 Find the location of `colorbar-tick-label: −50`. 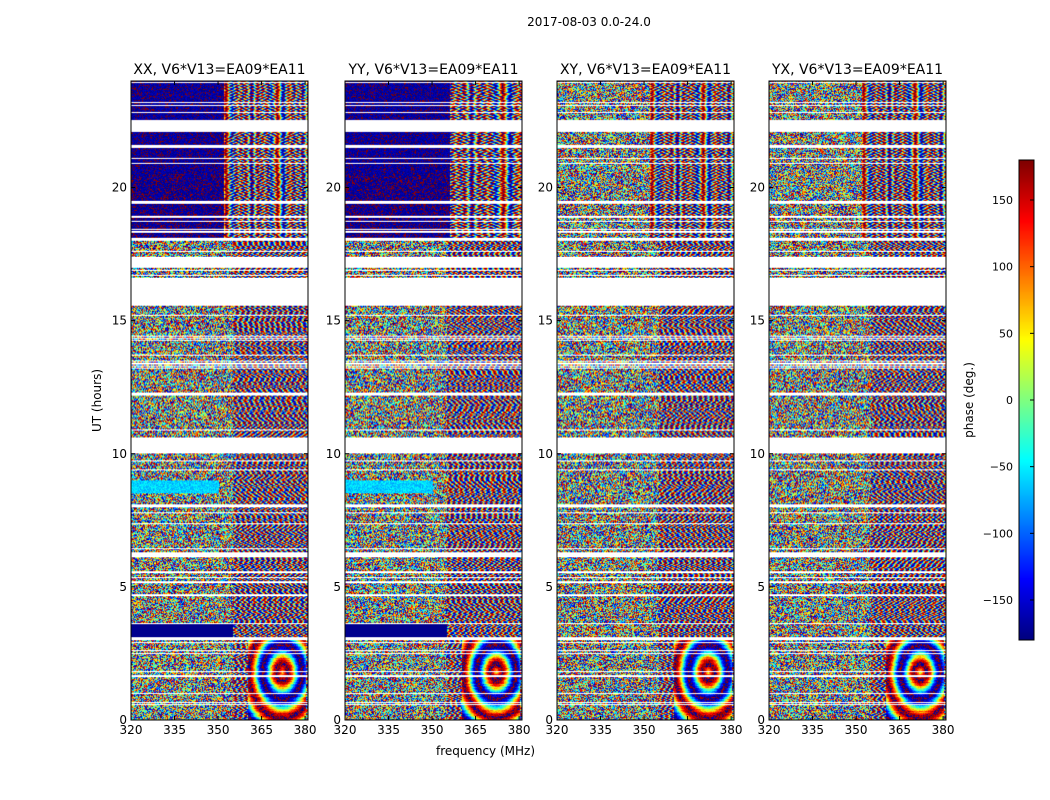

colorbar-tick-label: −50 is located at coordinates (1001, 467).